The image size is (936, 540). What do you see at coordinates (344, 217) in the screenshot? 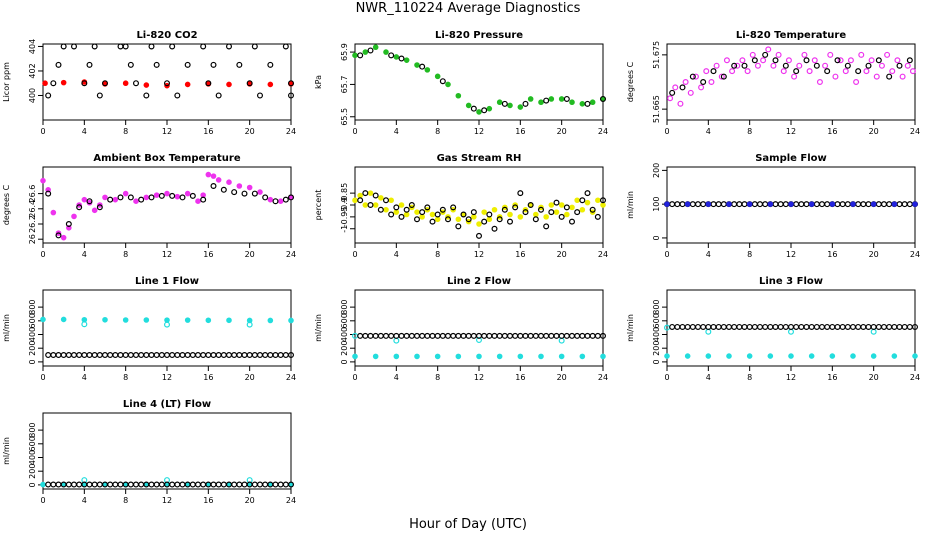
I see `y-tick-label: -0.95` at bounding box center [344, 217].